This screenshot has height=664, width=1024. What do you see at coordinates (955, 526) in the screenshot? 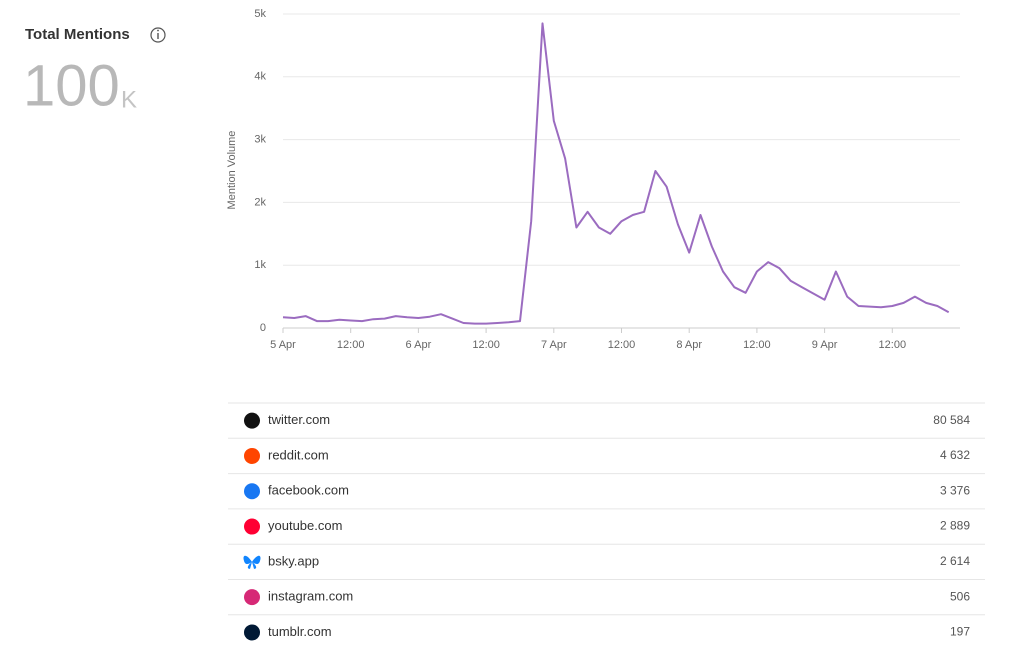
I see `source-count: 2 889` at bounding box center [955, 526].